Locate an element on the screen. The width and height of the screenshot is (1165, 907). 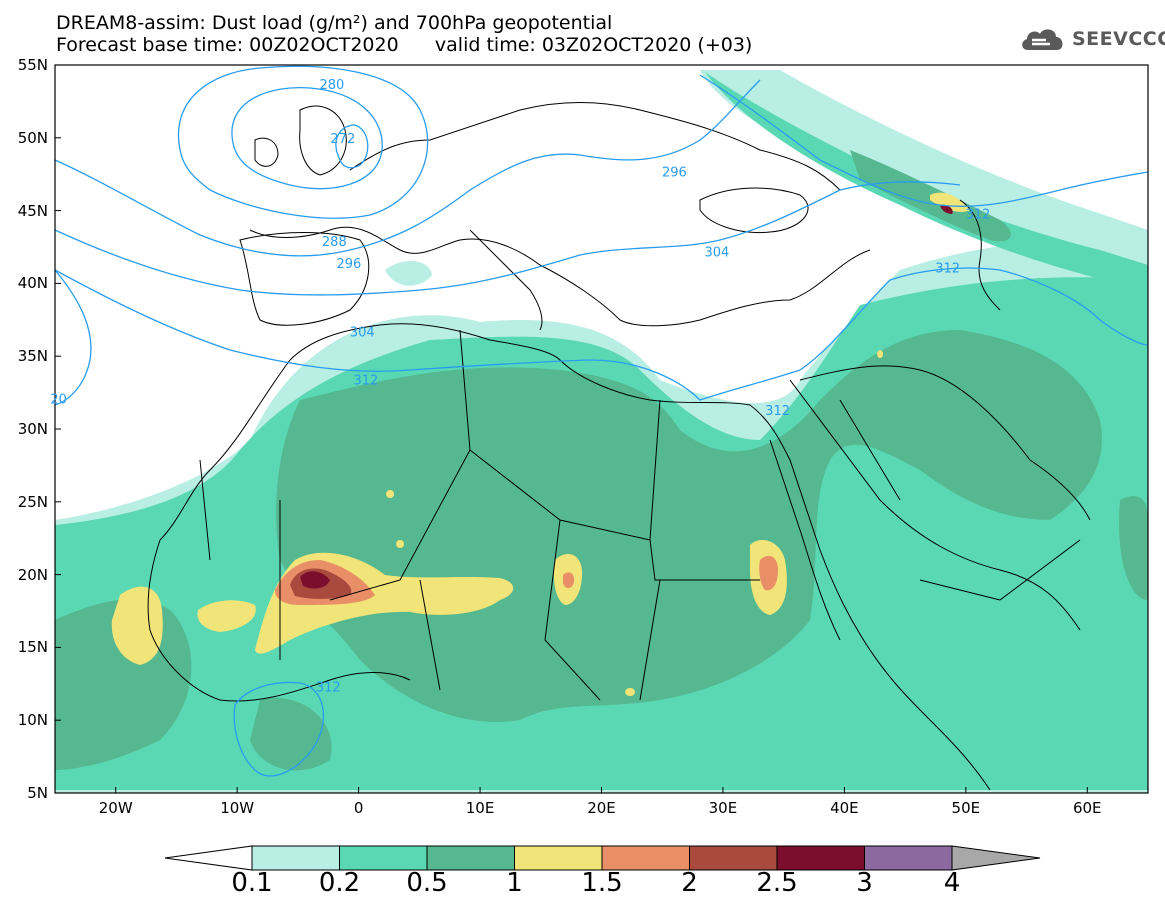
contour-label: 20 is located at coordinates (58, 399).